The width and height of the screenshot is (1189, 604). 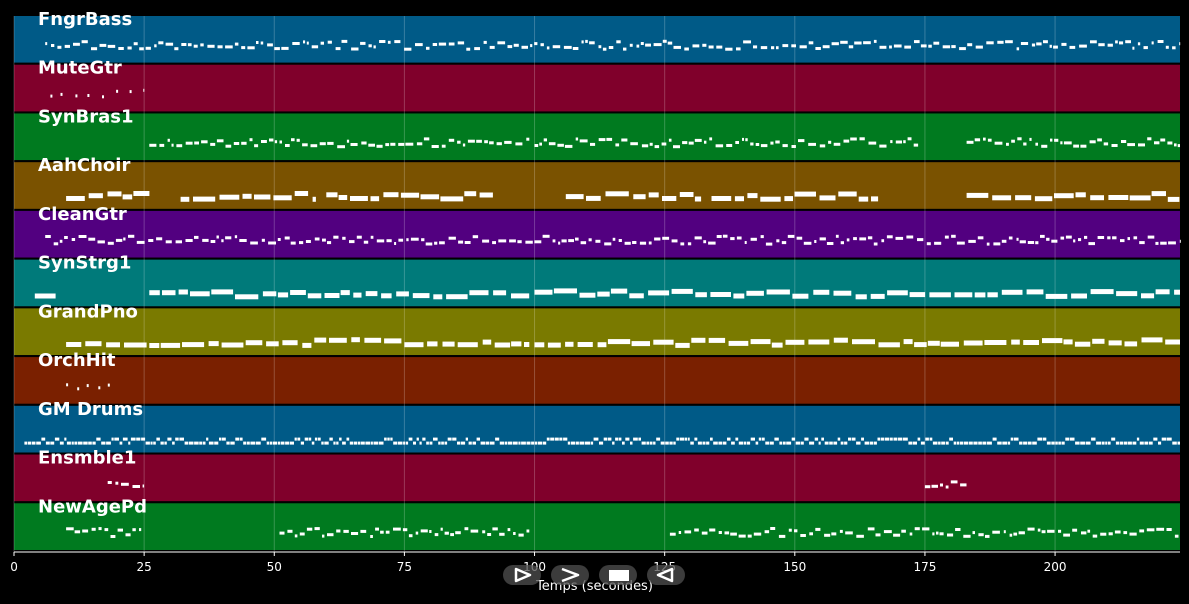 I want to click on play-from-start-button, so click(x=522, y=575).